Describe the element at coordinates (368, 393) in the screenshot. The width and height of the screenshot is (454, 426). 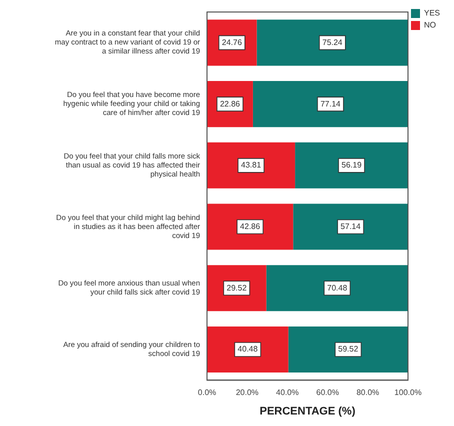
I see `x-tick-label: 80.0%` at that location.